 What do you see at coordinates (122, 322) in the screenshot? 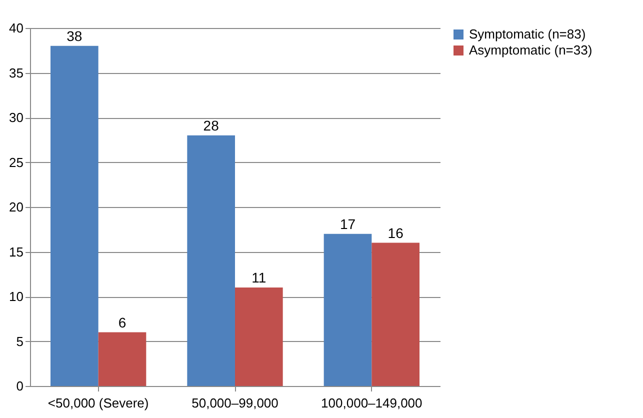
I see `data-label: 6` at bounding box center [122, 322].